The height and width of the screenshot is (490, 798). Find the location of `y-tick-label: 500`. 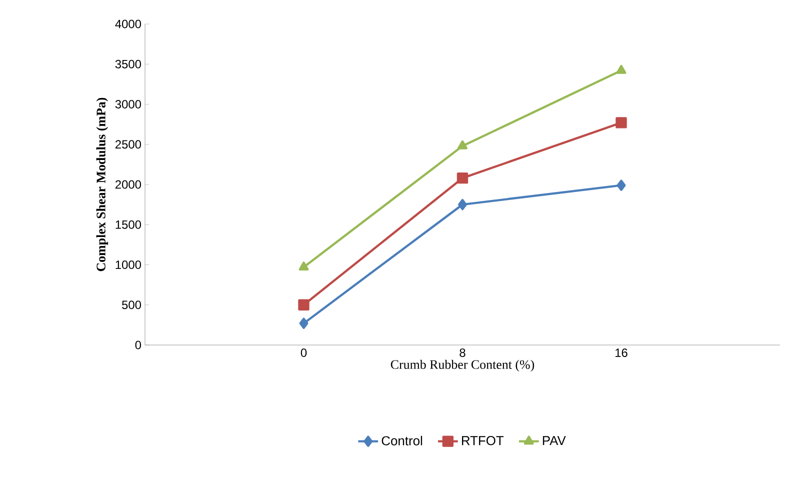

y-tick-label: 500 is located at coordinates (132, 305).